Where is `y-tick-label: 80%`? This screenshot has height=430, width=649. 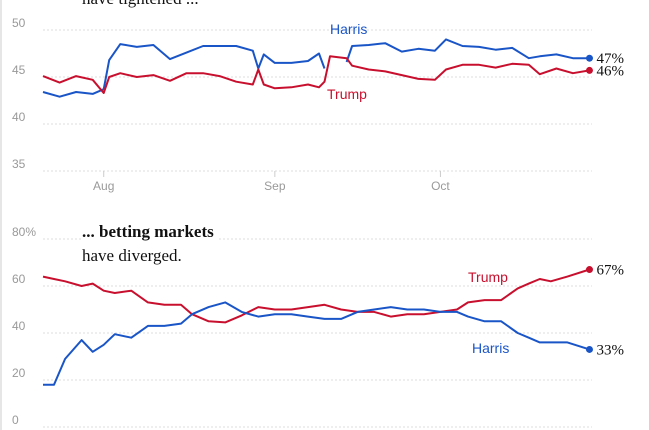 y-tick-label: 80% is located at coordinates (24, 232).